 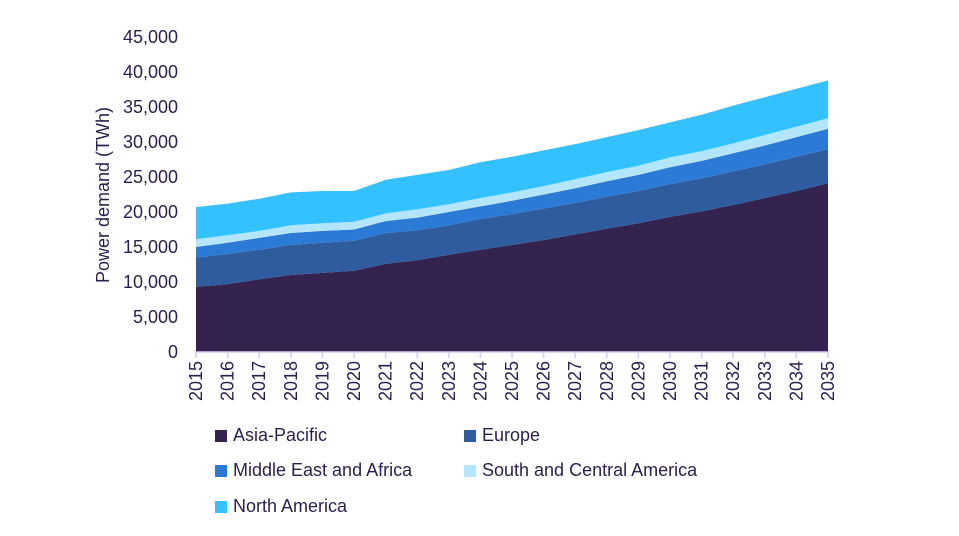 What do you see at coordinates (150, 212) in the screenshot?
I see `y-tick-label: 20,000` at bounding box center [150, 212].